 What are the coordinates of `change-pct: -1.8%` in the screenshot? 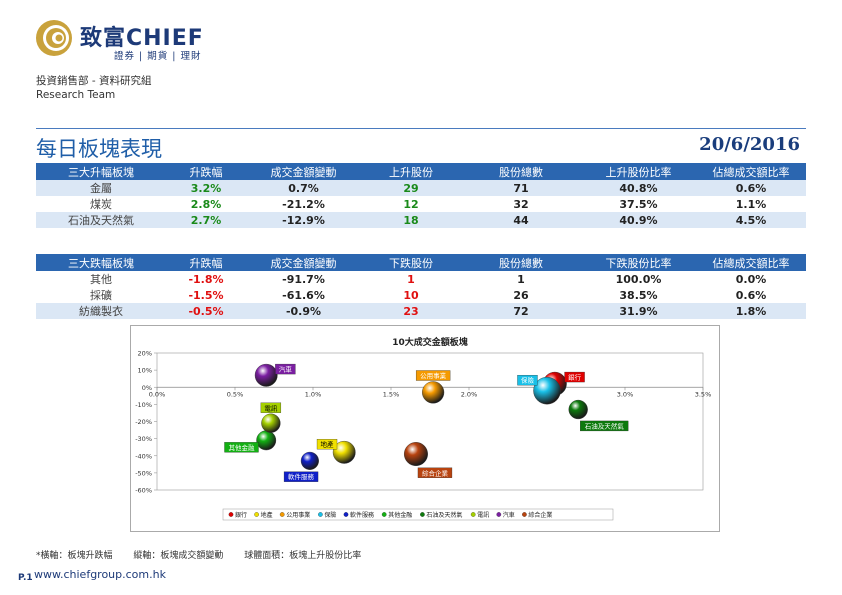 It's located at (206, 279).